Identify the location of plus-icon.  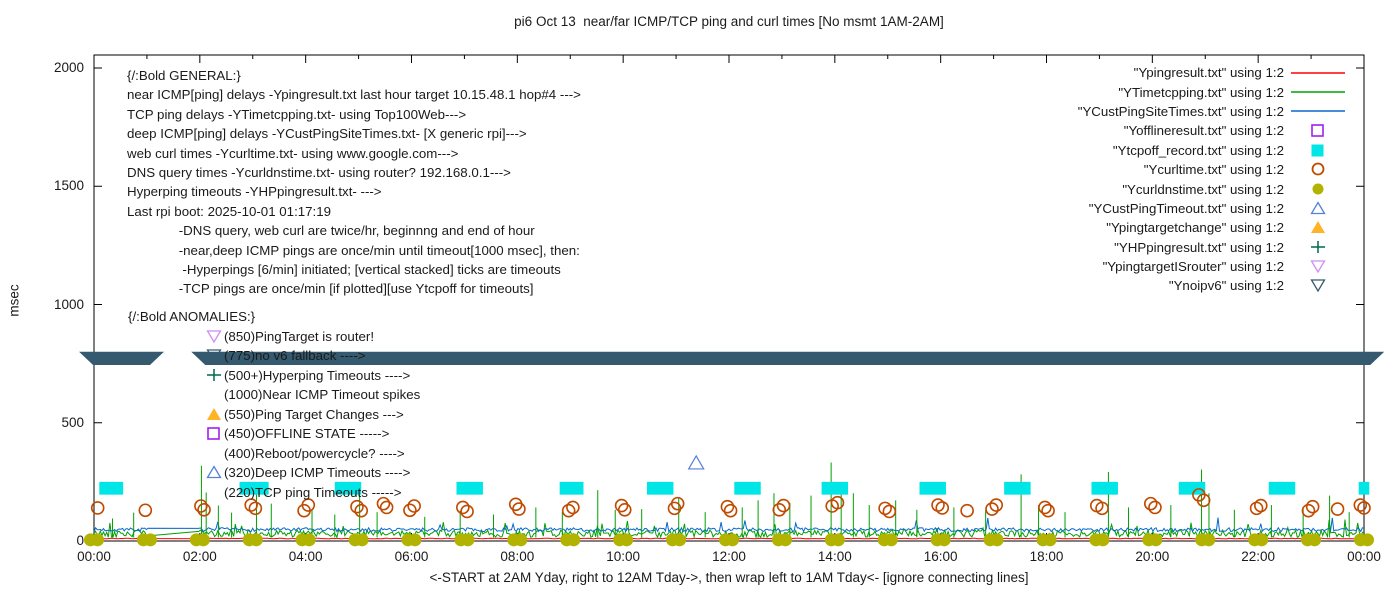
(1318, 246).